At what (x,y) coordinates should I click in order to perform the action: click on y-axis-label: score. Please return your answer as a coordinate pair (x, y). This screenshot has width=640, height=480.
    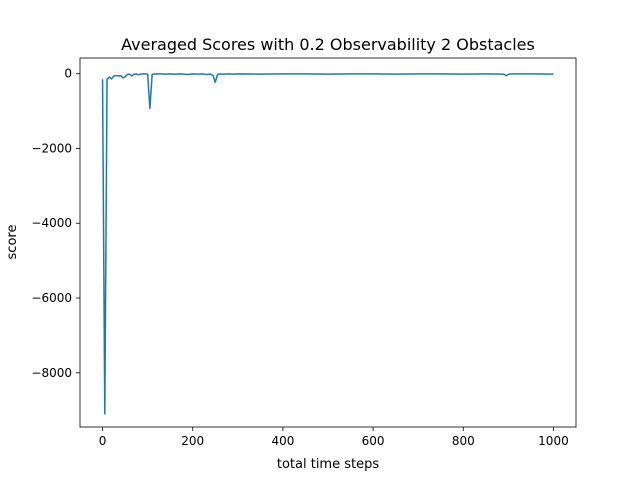
    Looking at the image, I should click on (12, 242).